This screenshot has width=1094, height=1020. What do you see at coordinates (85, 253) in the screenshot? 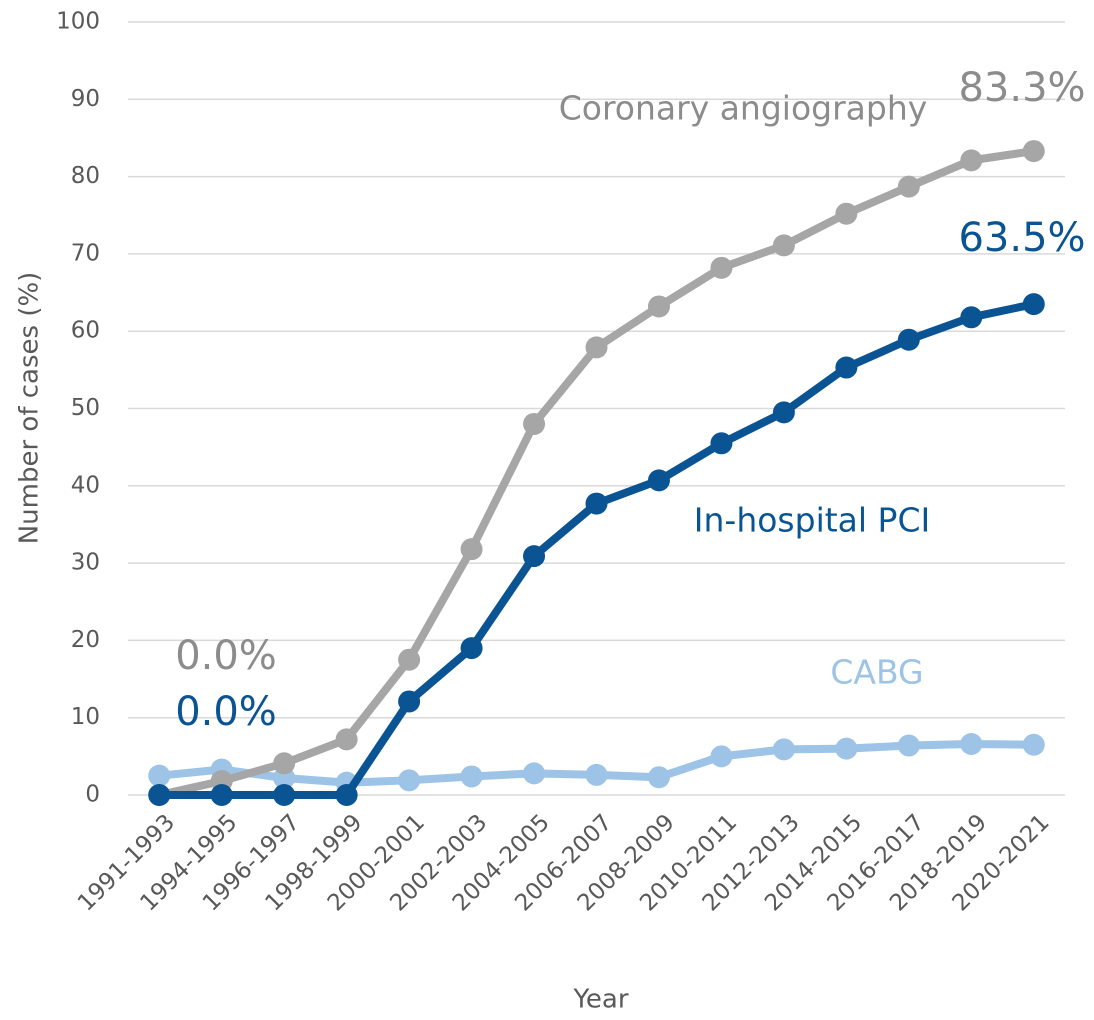
I see `y-tick-label: 70` at bounding box center [85, 253].